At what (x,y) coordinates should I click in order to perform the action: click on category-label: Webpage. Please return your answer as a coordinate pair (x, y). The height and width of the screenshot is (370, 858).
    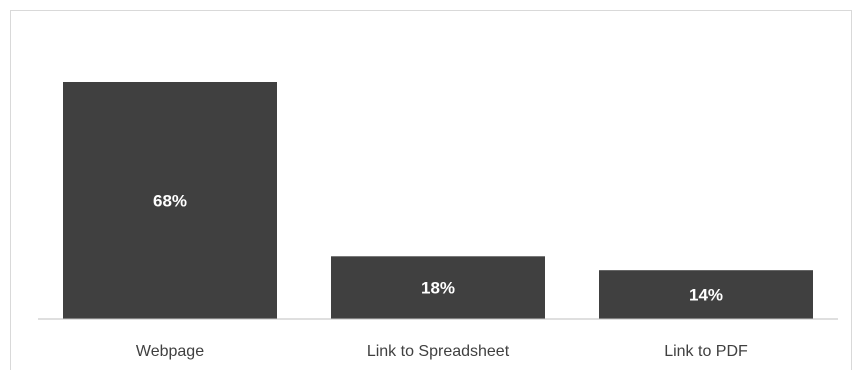
    Looking at the image, I should click on (170, 351).